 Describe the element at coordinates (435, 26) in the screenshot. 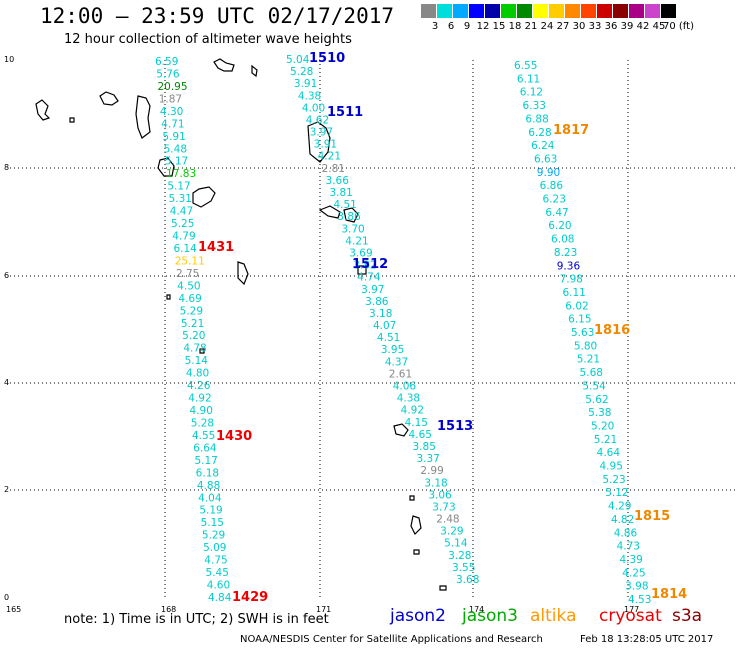

I see `color-scale-label: 3` at that location.